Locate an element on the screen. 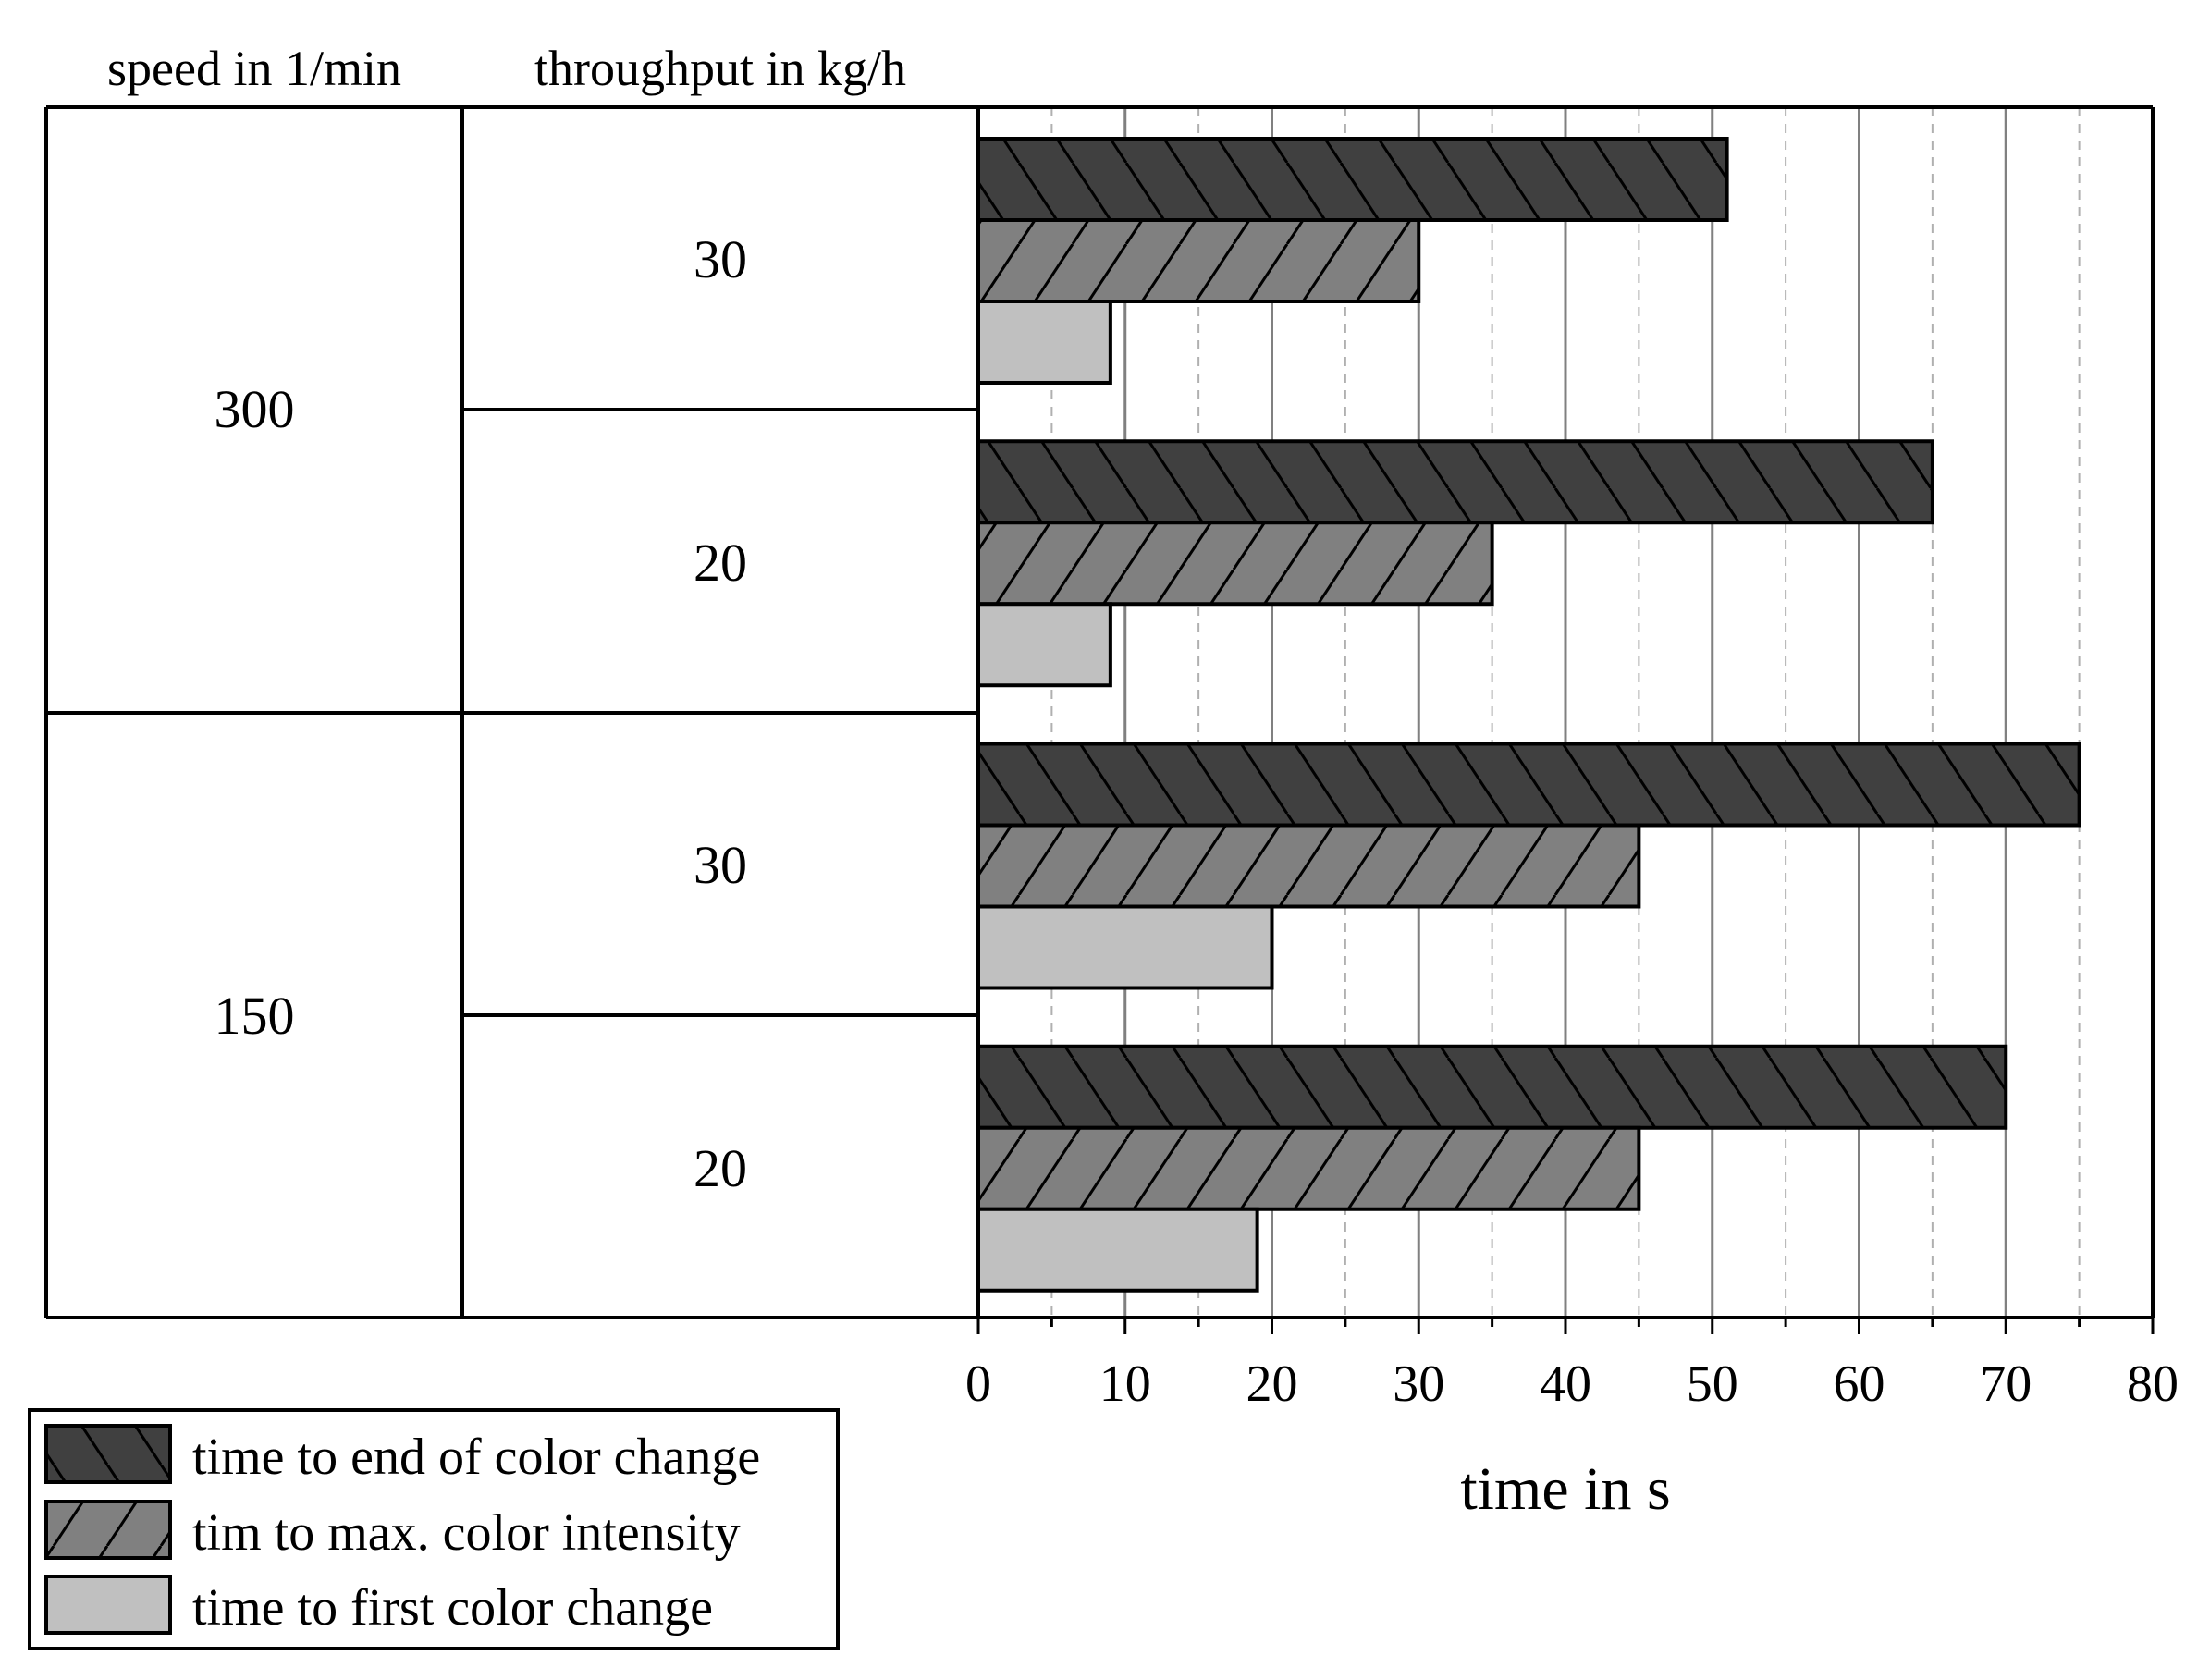 This screenshot has width=2210, height=1680. throughput-label-150-20: 20 is located at coordinates (720, 1168).